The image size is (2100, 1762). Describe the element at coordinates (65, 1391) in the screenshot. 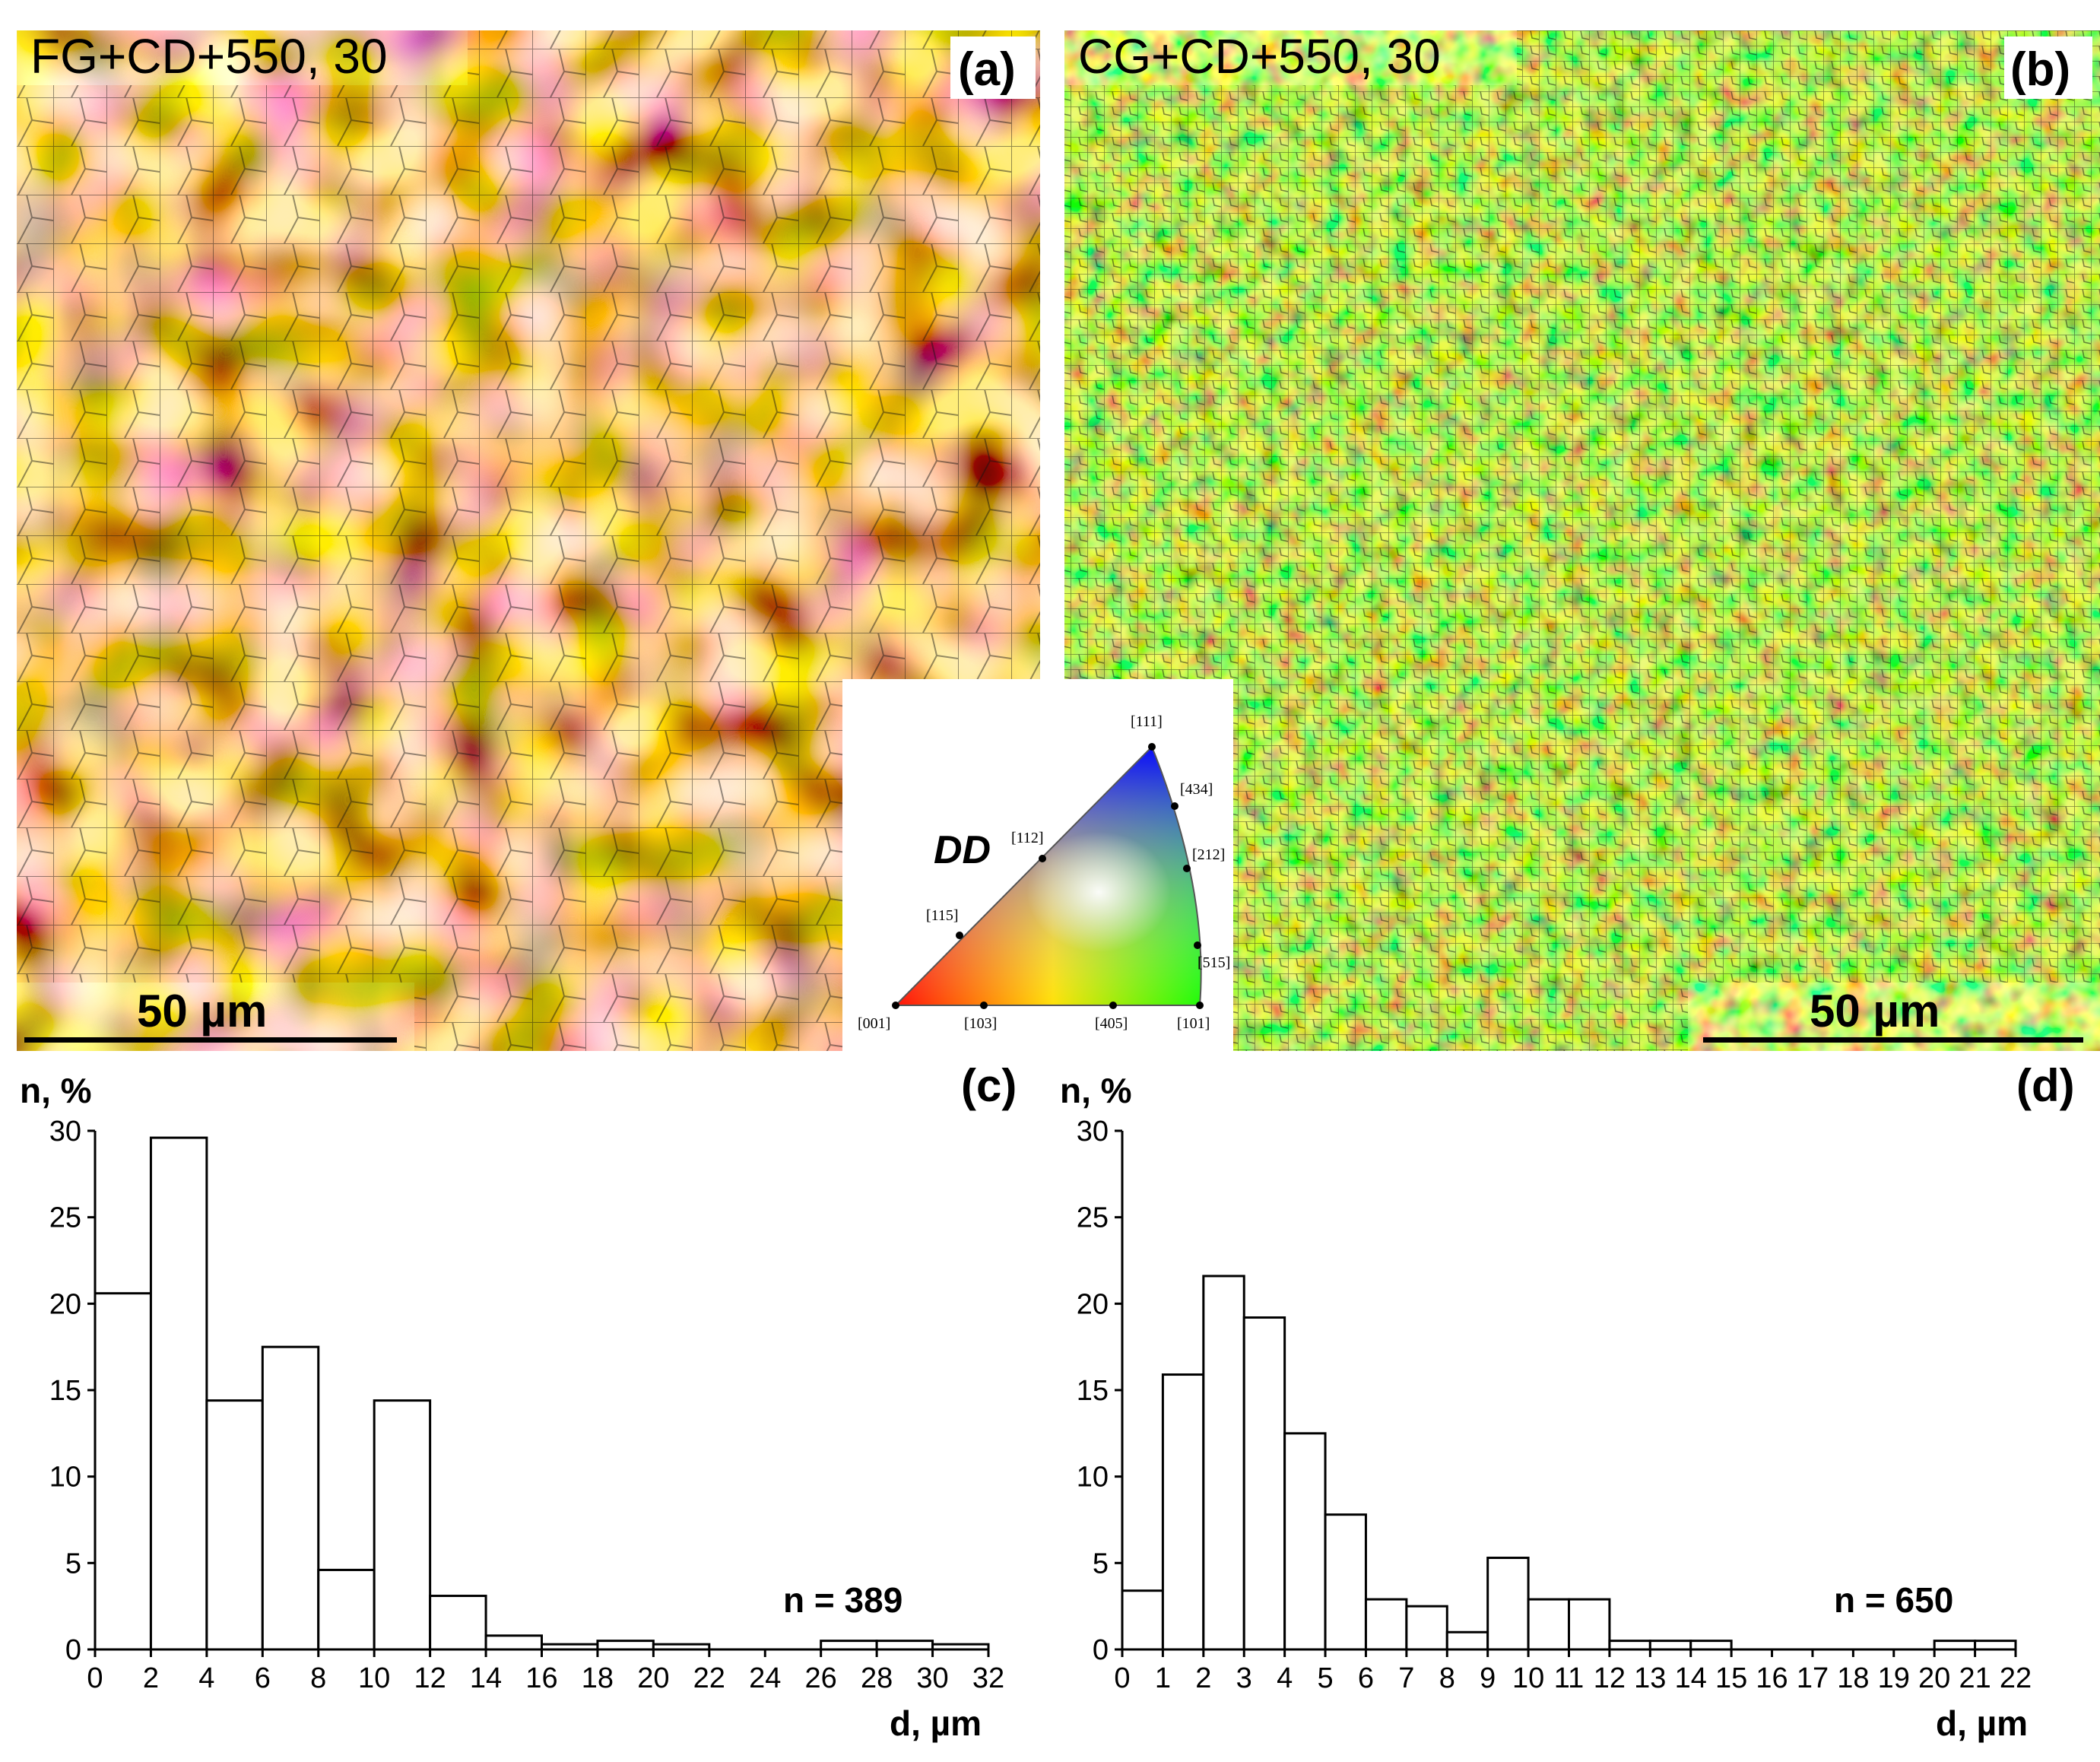

I see `y-tick-label-c-15: 15` at that location.